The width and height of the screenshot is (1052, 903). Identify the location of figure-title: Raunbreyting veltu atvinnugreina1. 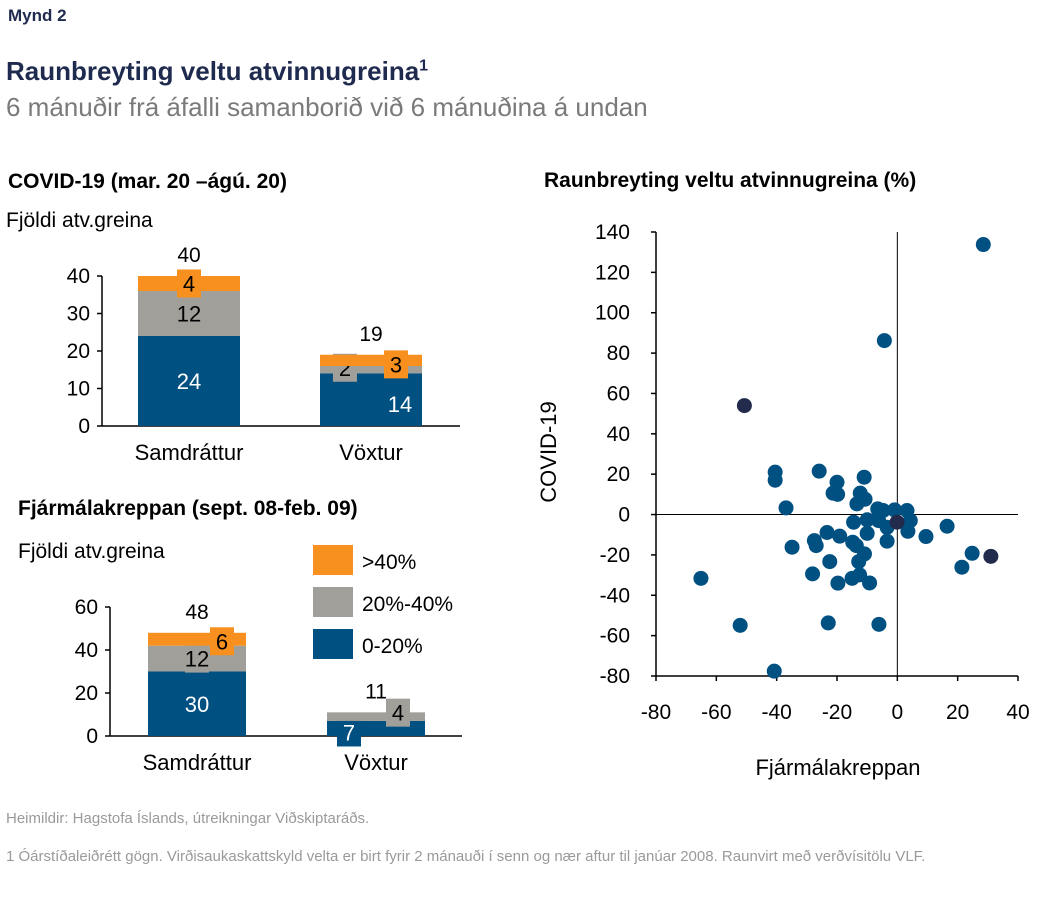
(217, 71).